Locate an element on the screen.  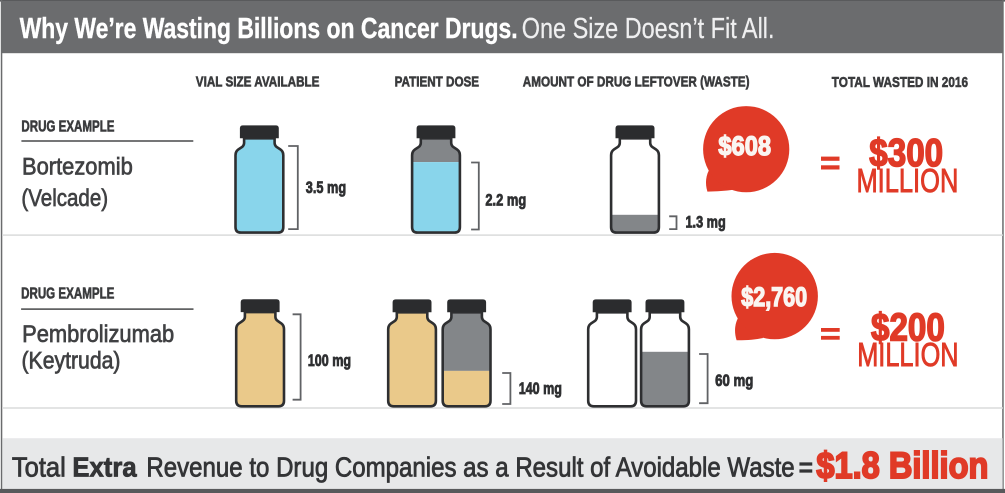
svg-text: $1.8 Billion is located at coordinates (902, 465).